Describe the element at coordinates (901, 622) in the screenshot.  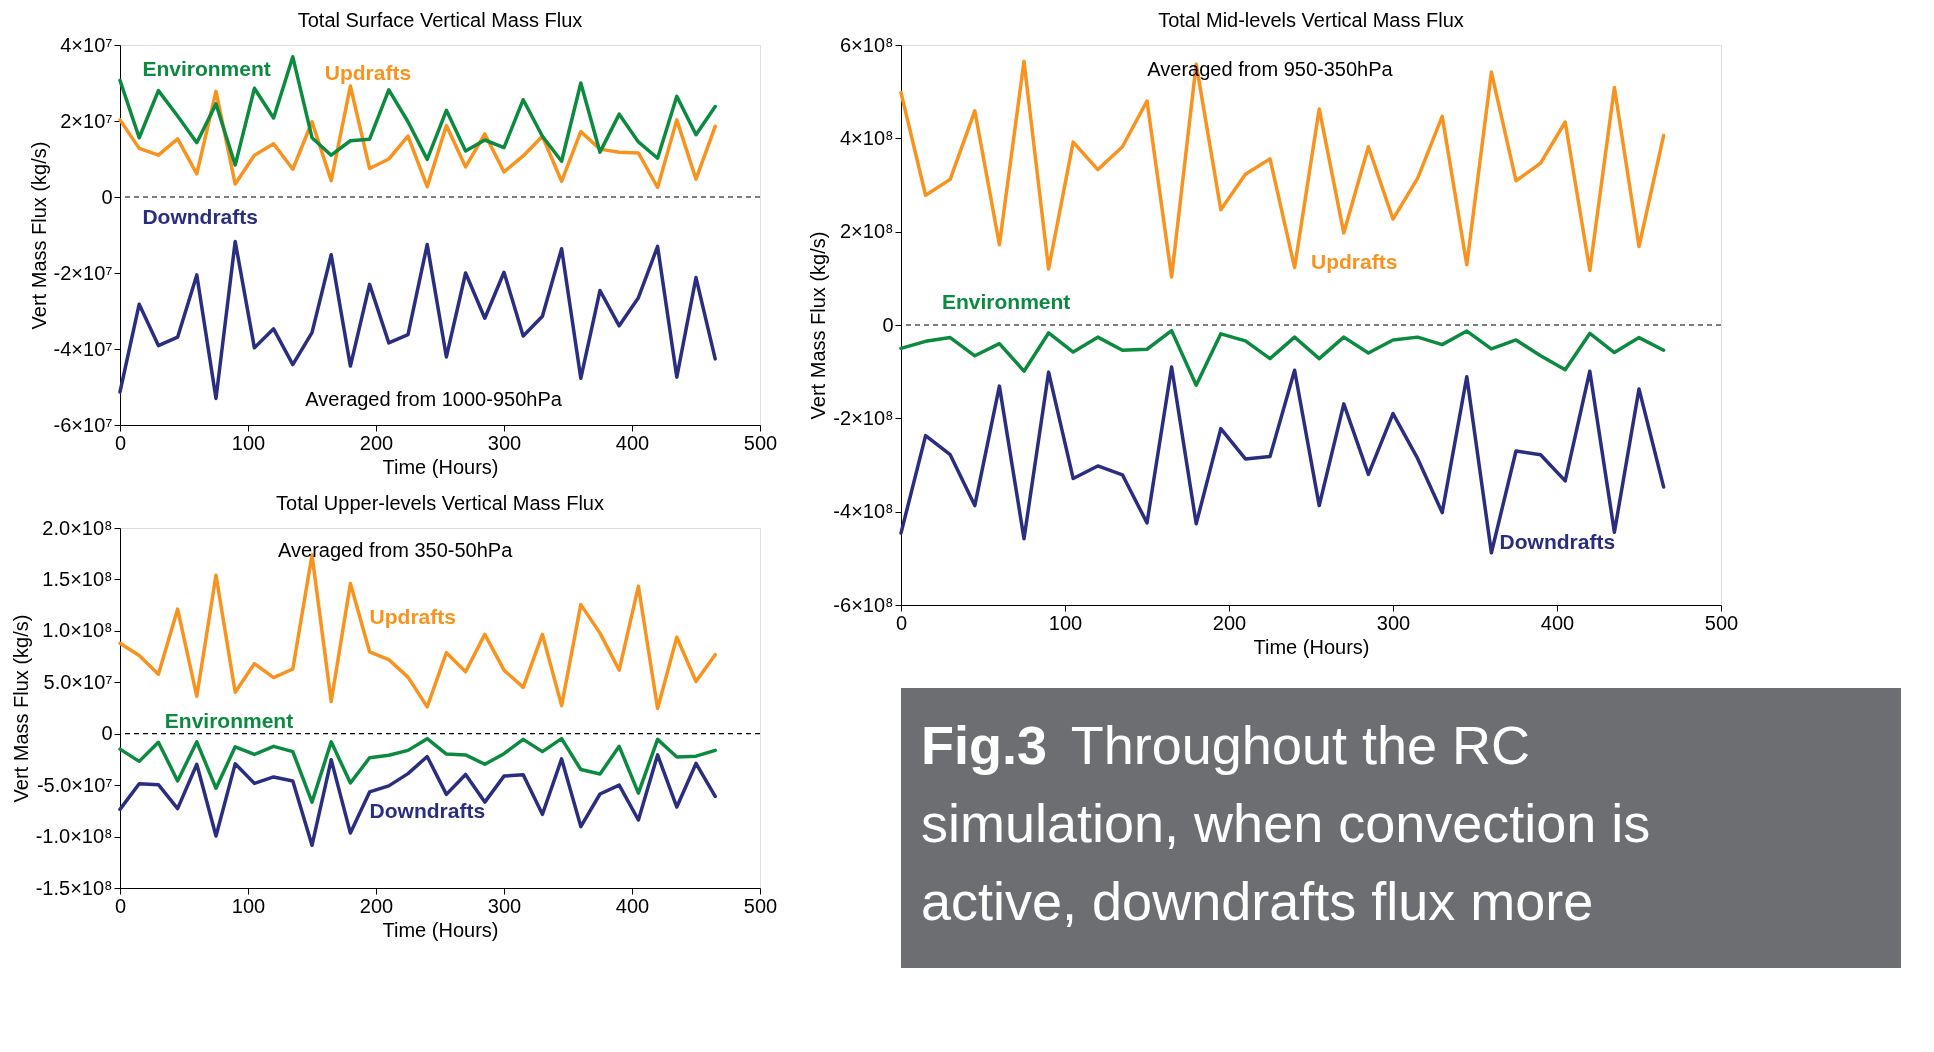
I see `x-tick-label: 0` at that location.